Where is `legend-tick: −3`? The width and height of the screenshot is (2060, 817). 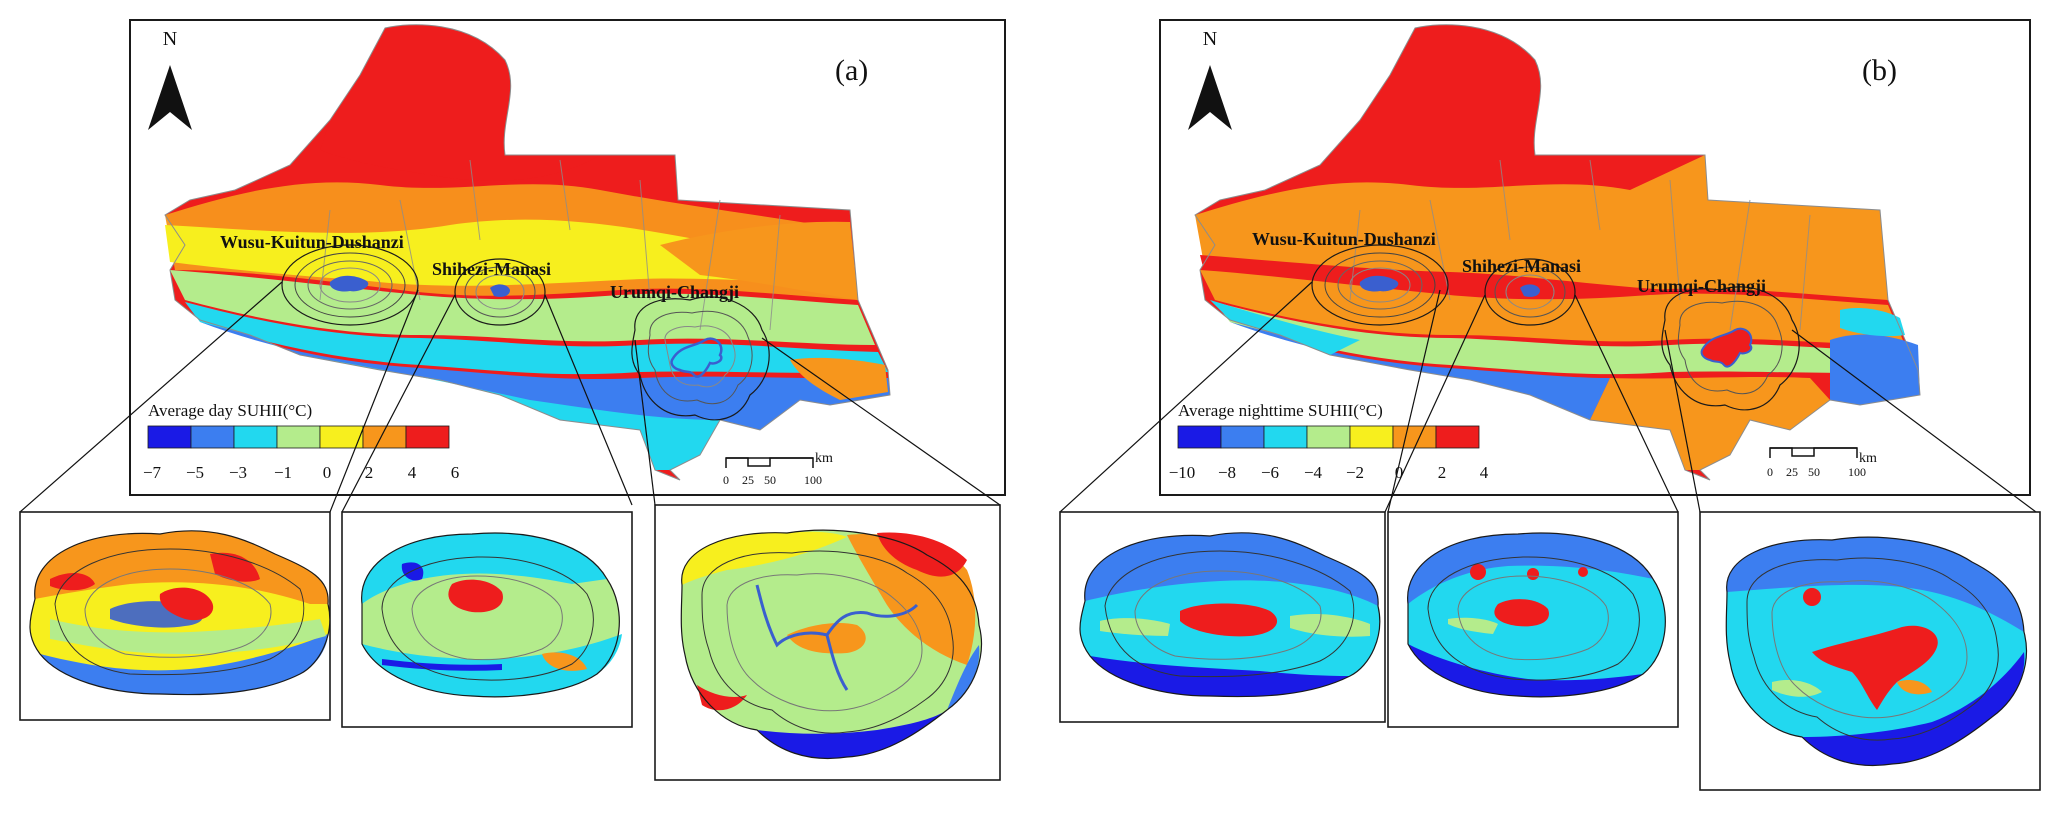 legend-tick: −3 is located at coordinates (238, 472).